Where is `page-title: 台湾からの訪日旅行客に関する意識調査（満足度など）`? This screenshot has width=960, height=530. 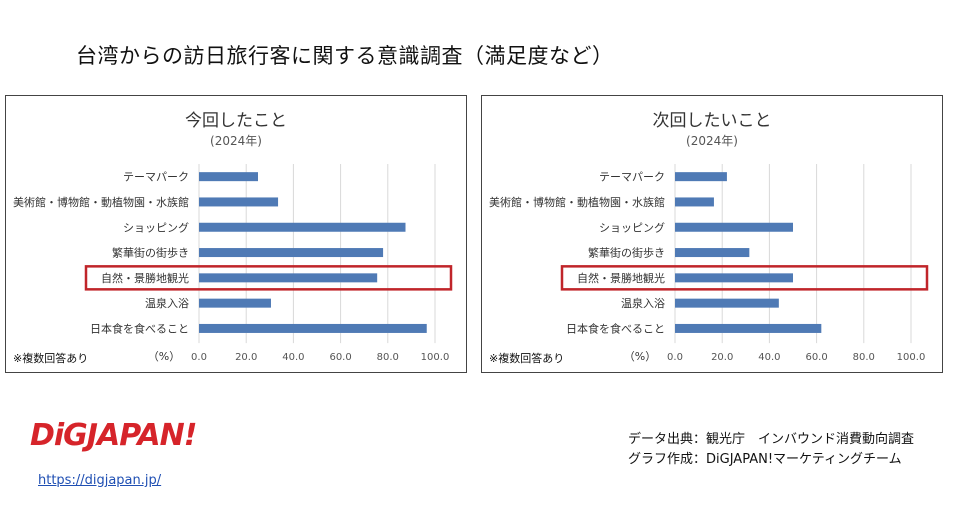
page-title: 台湾からの訪日旅行客に関する意識調査（満足度など） is located at coordinates (345, 56).